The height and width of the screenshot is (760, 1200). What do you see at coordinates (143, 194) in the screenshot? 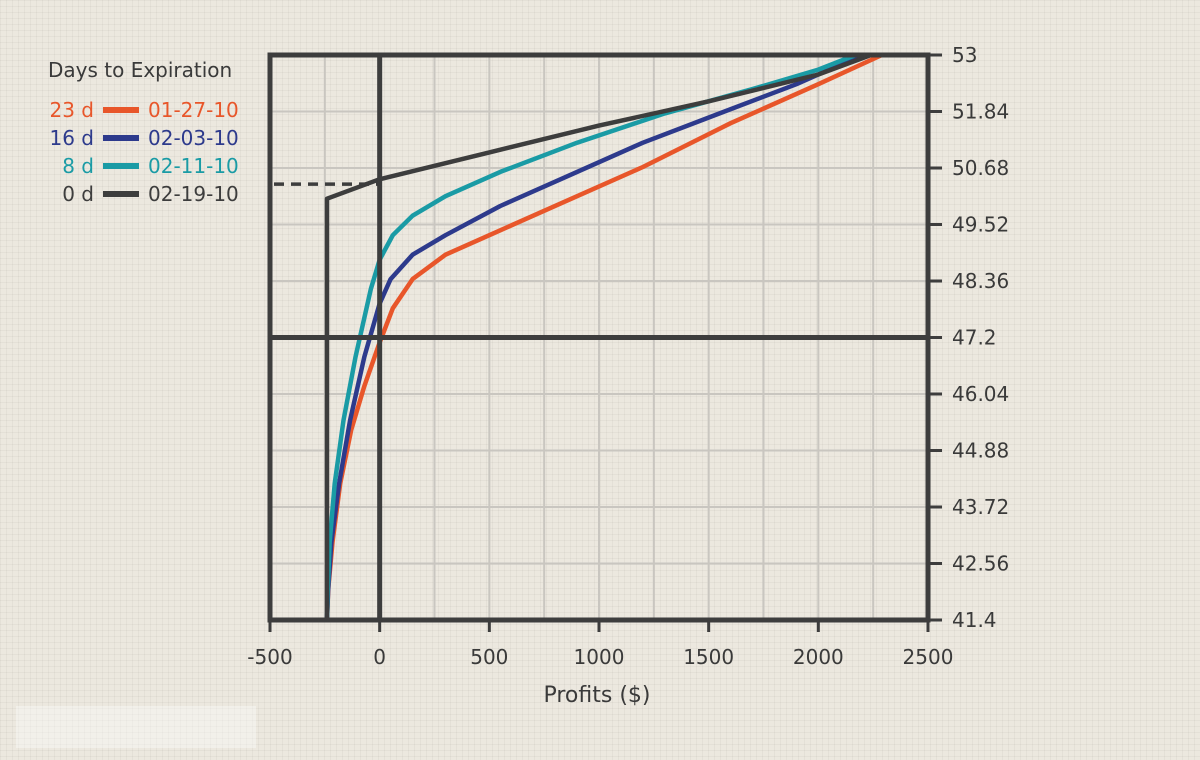
I see `legend-item: 0 d 02-19-10` at bounding box center [143, 194].